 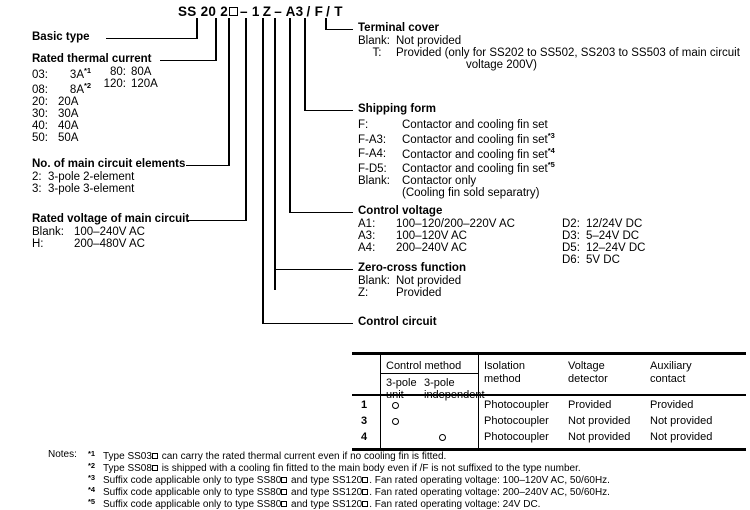 What do you see at coordinates (68, 113) in the screenshot?
I see `item-value: 30A` at bounding box center [68, 113].